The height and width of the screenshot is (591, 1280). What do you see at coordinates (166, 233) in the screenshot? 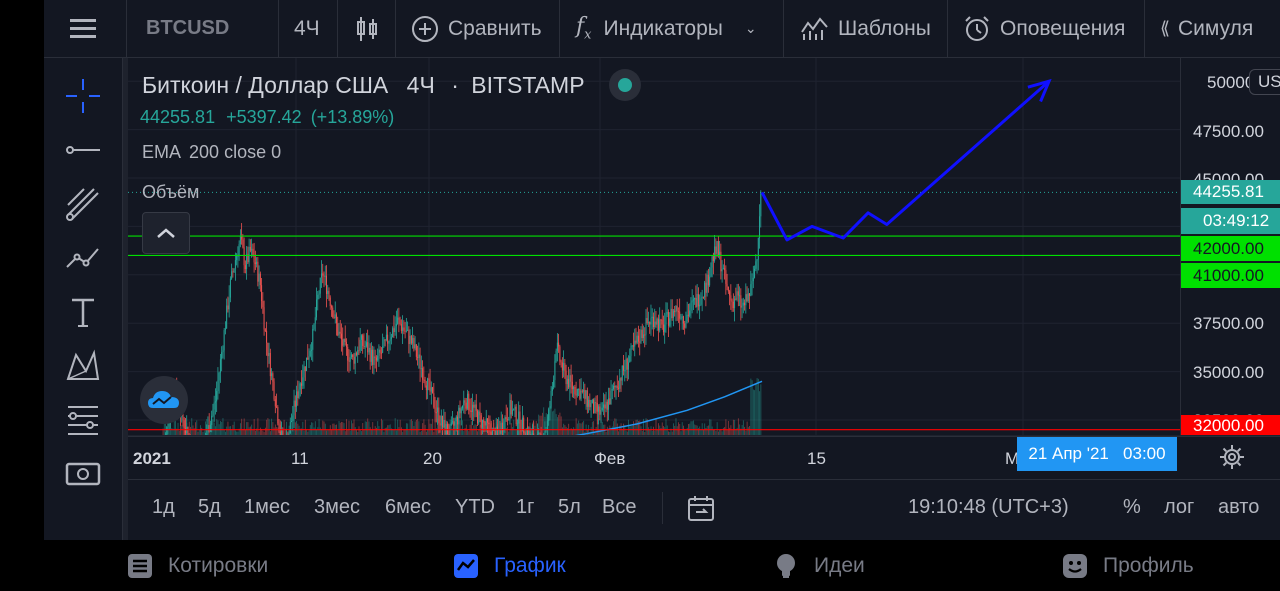
I see `collapse-legend-button` at bounding box center [166, 233].